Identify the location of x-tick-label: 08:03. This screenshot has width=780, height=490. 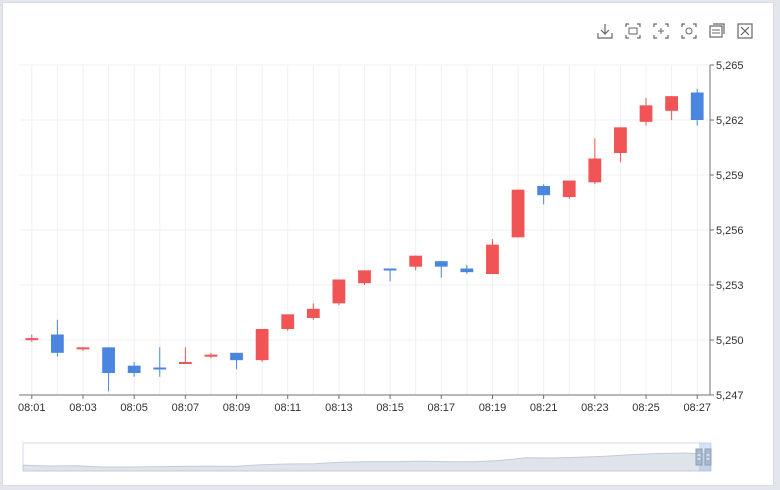
(83, 408).